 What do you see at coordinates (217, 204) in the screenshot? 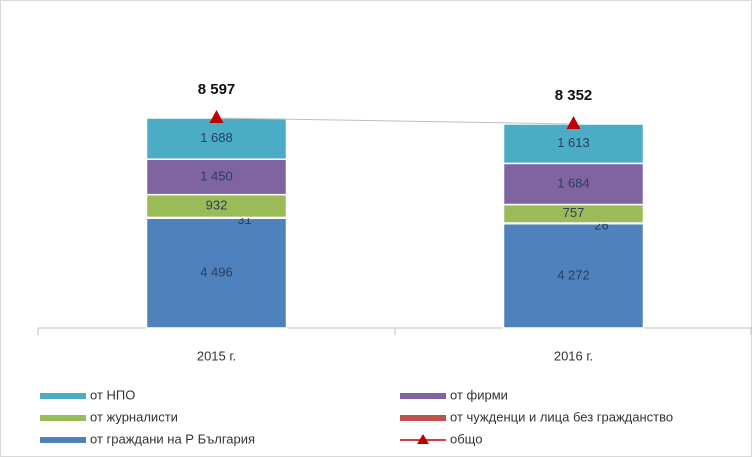
I see `data-label: 932` at bounding box center [217, 204].